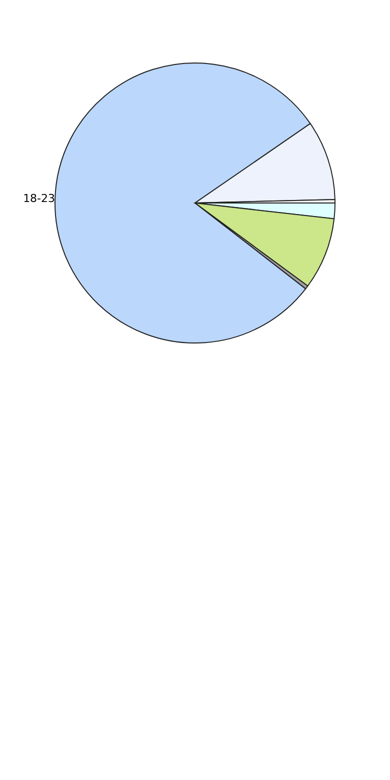  Describe the element at coordinates (39, 199) in the screenshot. I see `slice-label: 18-23` at that location.